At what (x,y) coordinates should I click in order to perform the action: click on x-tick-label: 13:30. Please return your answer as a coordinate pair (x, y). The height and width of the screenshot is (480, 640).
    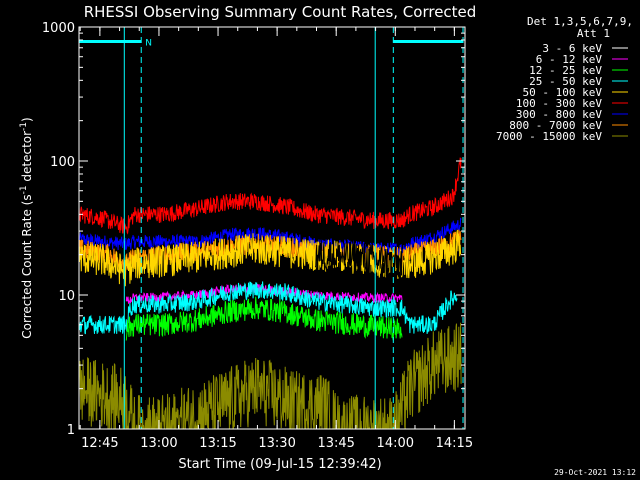
    Looking at the image, I should click on (276, 443).